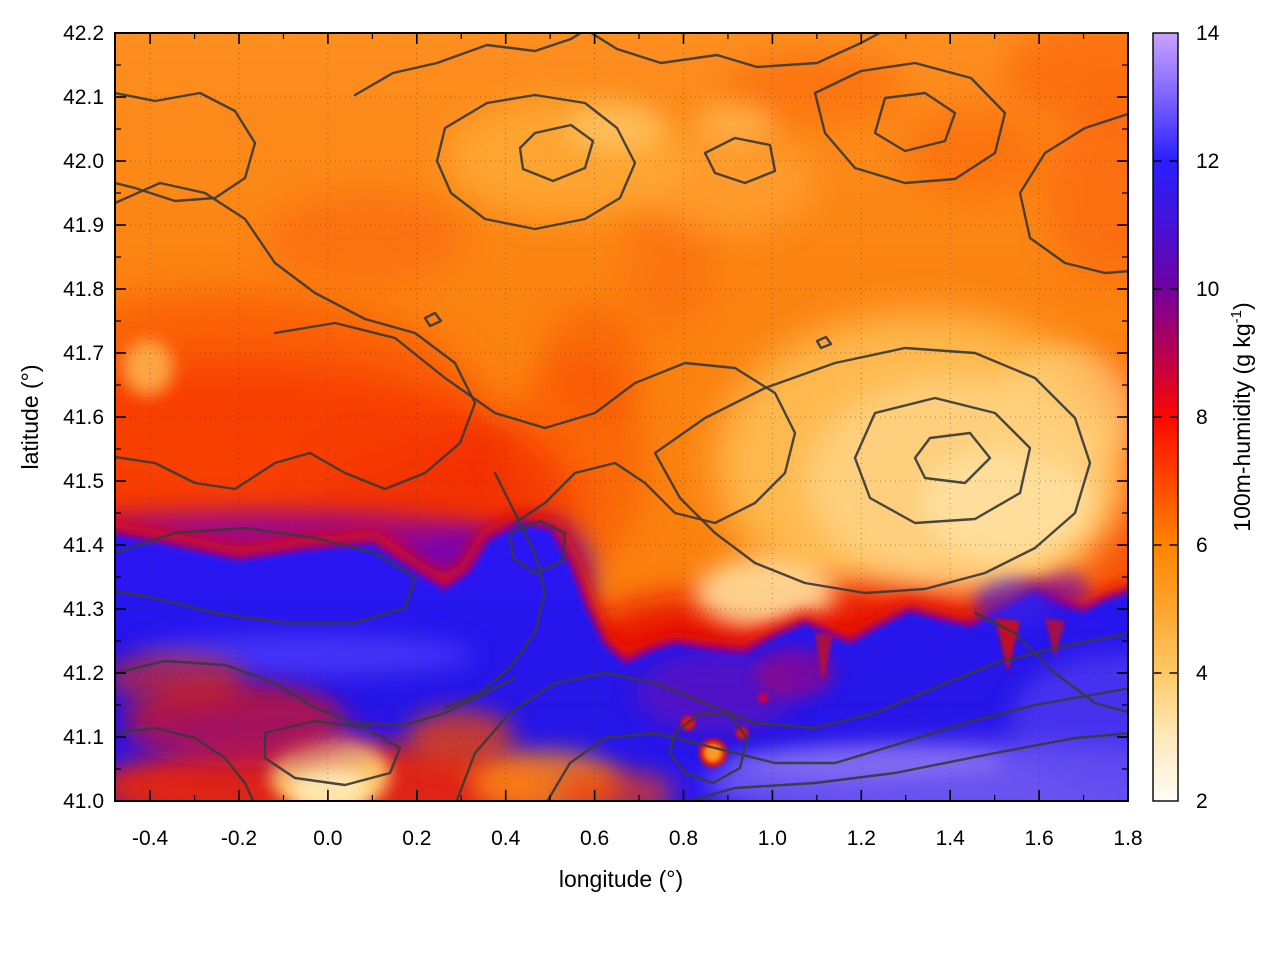 This screenshot has width=1280, height=960. I want to click on colorbar-tick-label: 14, so click(1208, 33).